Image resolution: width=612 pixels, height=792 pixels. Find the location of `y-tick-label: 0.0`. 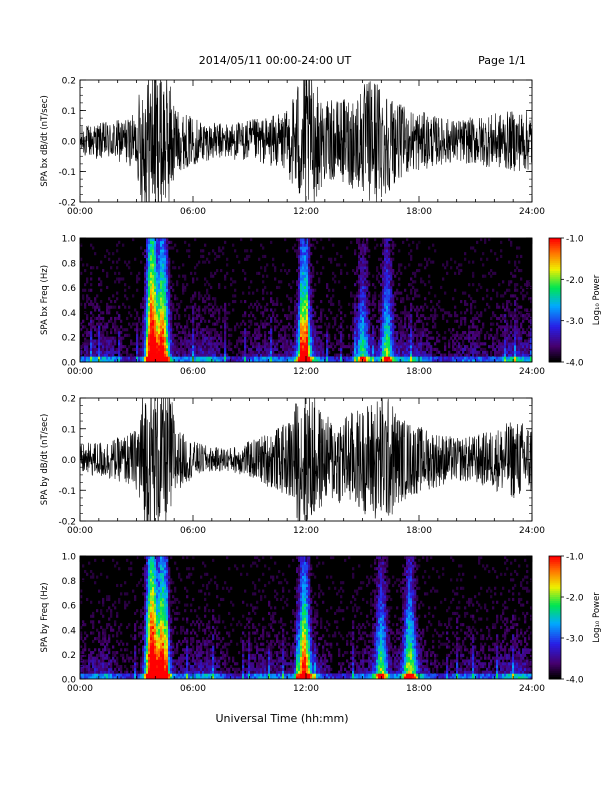

y-tick-label: 0.0 is located at coordinates (69, 143).